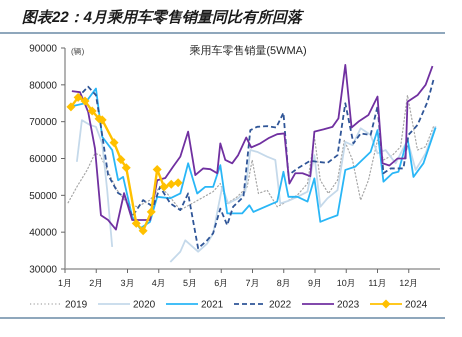 This screenshot has width=462, height=337. What do you see at coordinates (315, 283) in the screenshot?
I see `x-tick-label: 9月` at bounding box center [315, 283].